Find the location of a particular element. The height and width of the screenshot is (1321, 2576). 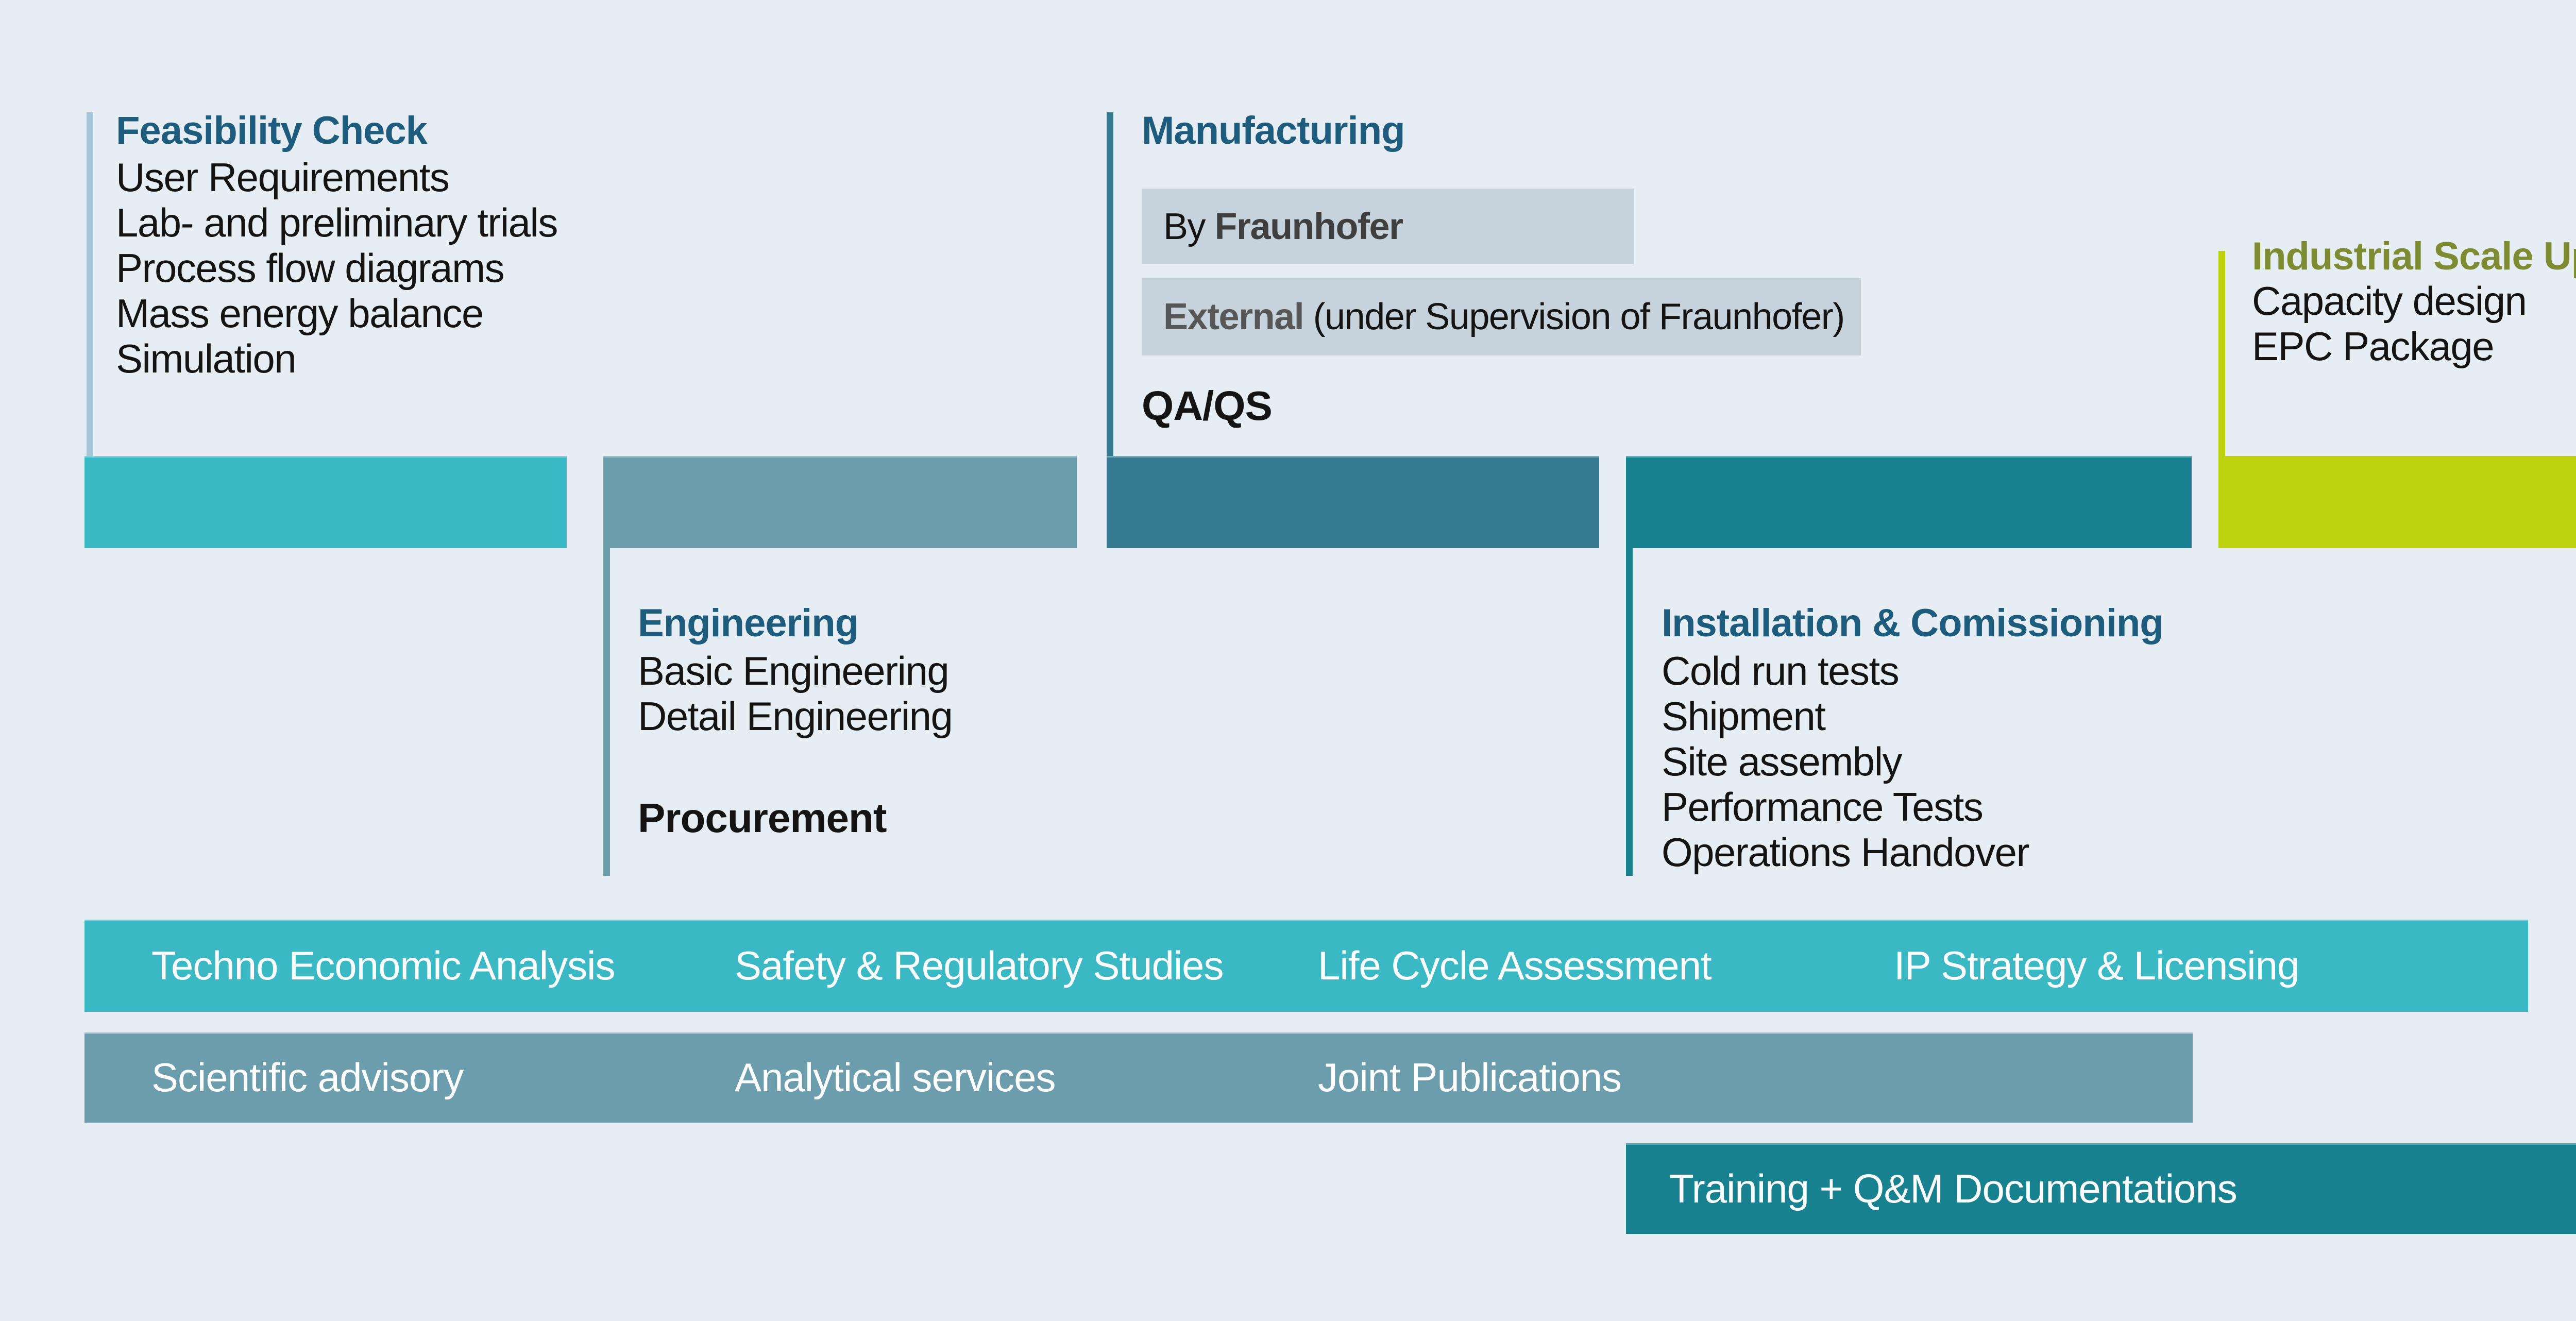

list-item: Basic Engineering is located at coordinates (794, 670).